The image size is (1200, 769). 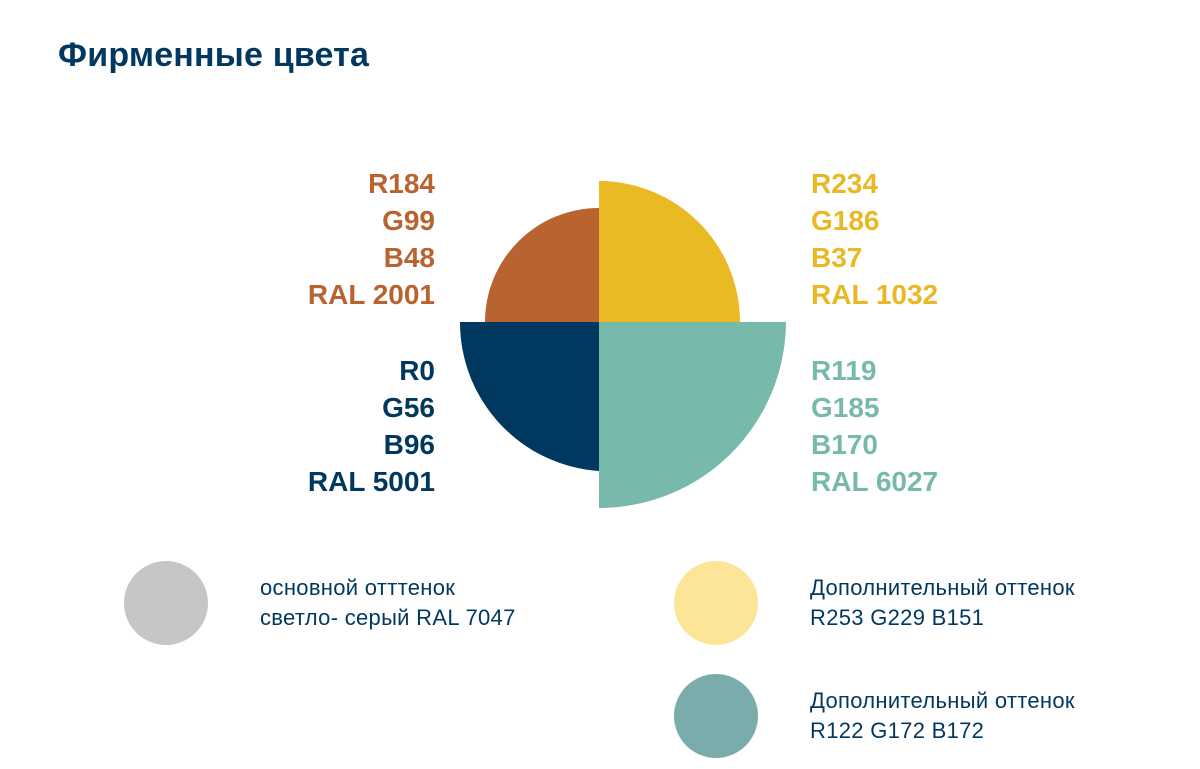 What do you see at coordinates (401, 183) in the screenshot?
I see `orange-r-value: R184` at bounding box center [401, 183].